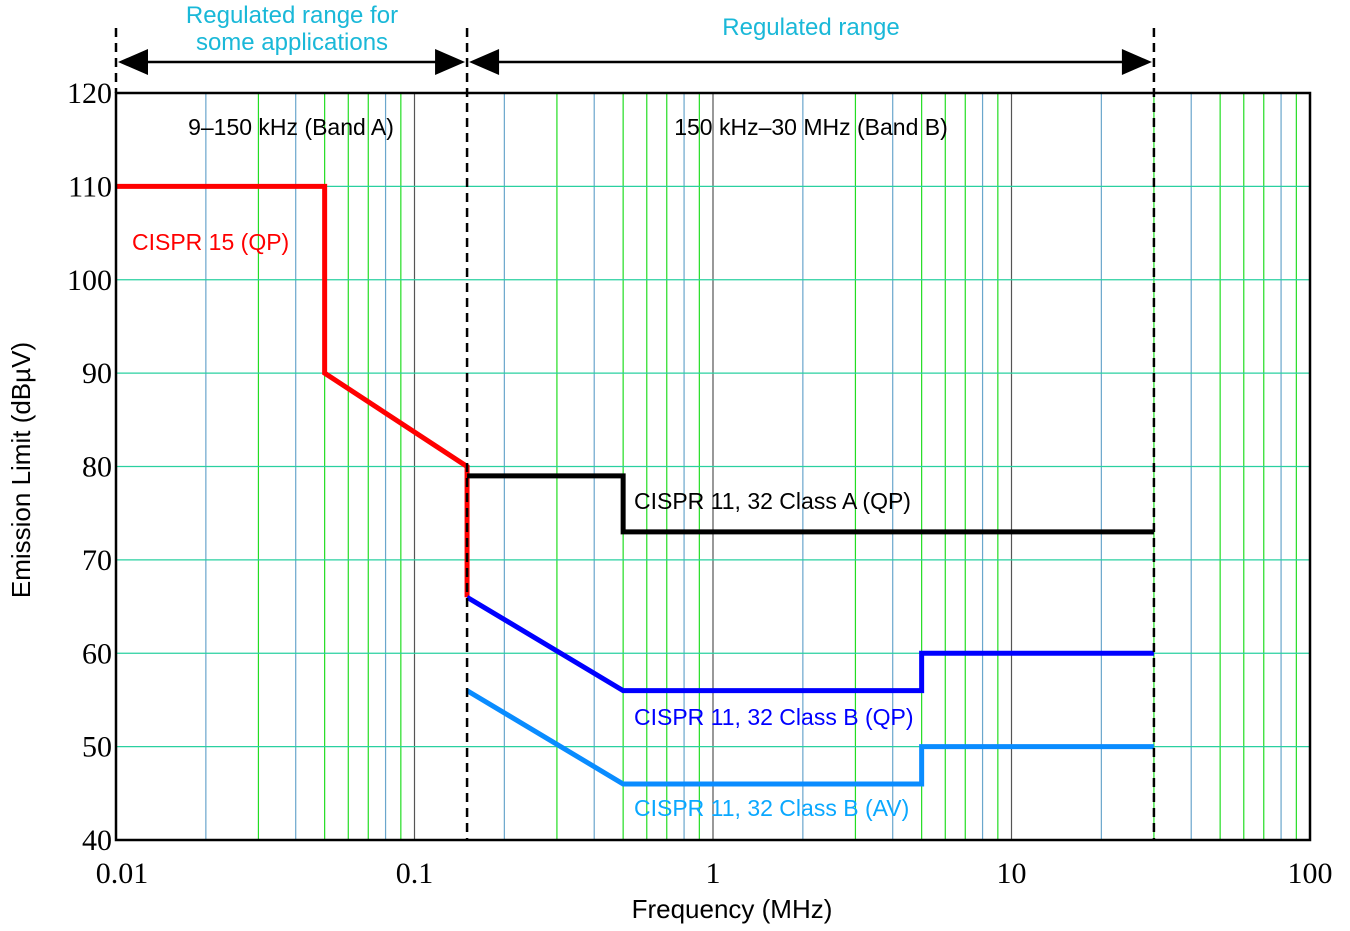 The image size is (1350, 931). I want to click on x-axis-label: Frequency (MHz), so click(732, 909).